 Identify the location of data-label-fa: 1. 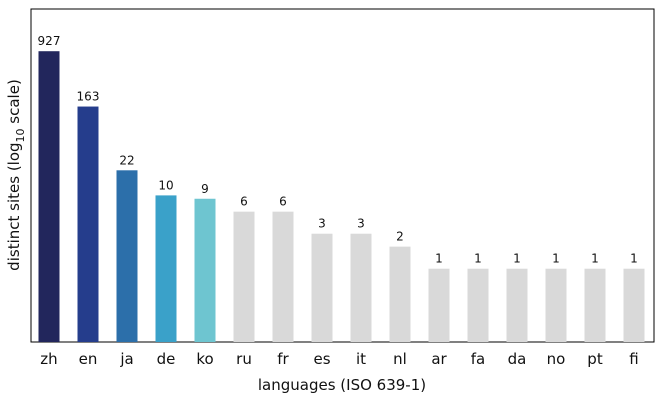
(478, 259).